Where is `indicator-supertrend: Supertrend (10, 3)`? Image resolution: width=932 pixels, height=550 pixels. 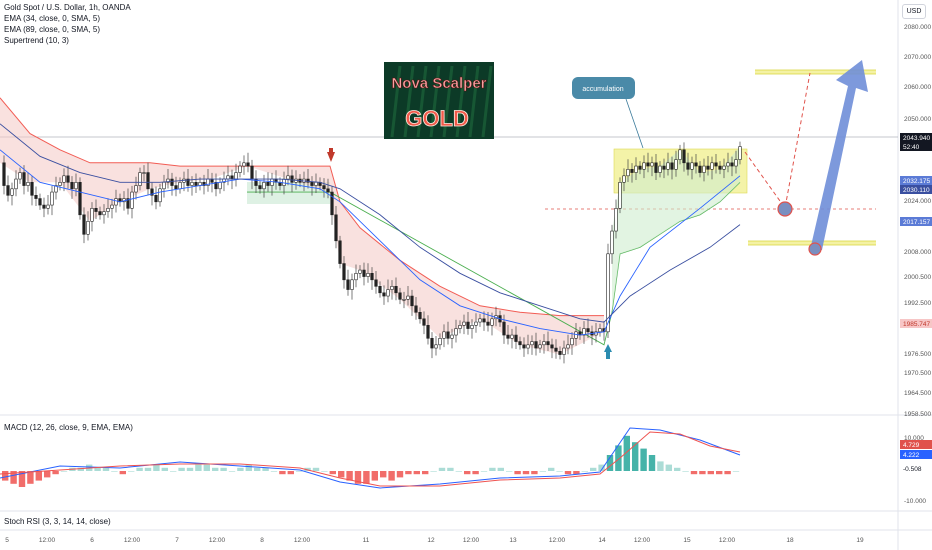 indicator-supertrend: Supertrend (10, 3) is located at coordinates (36, 40).